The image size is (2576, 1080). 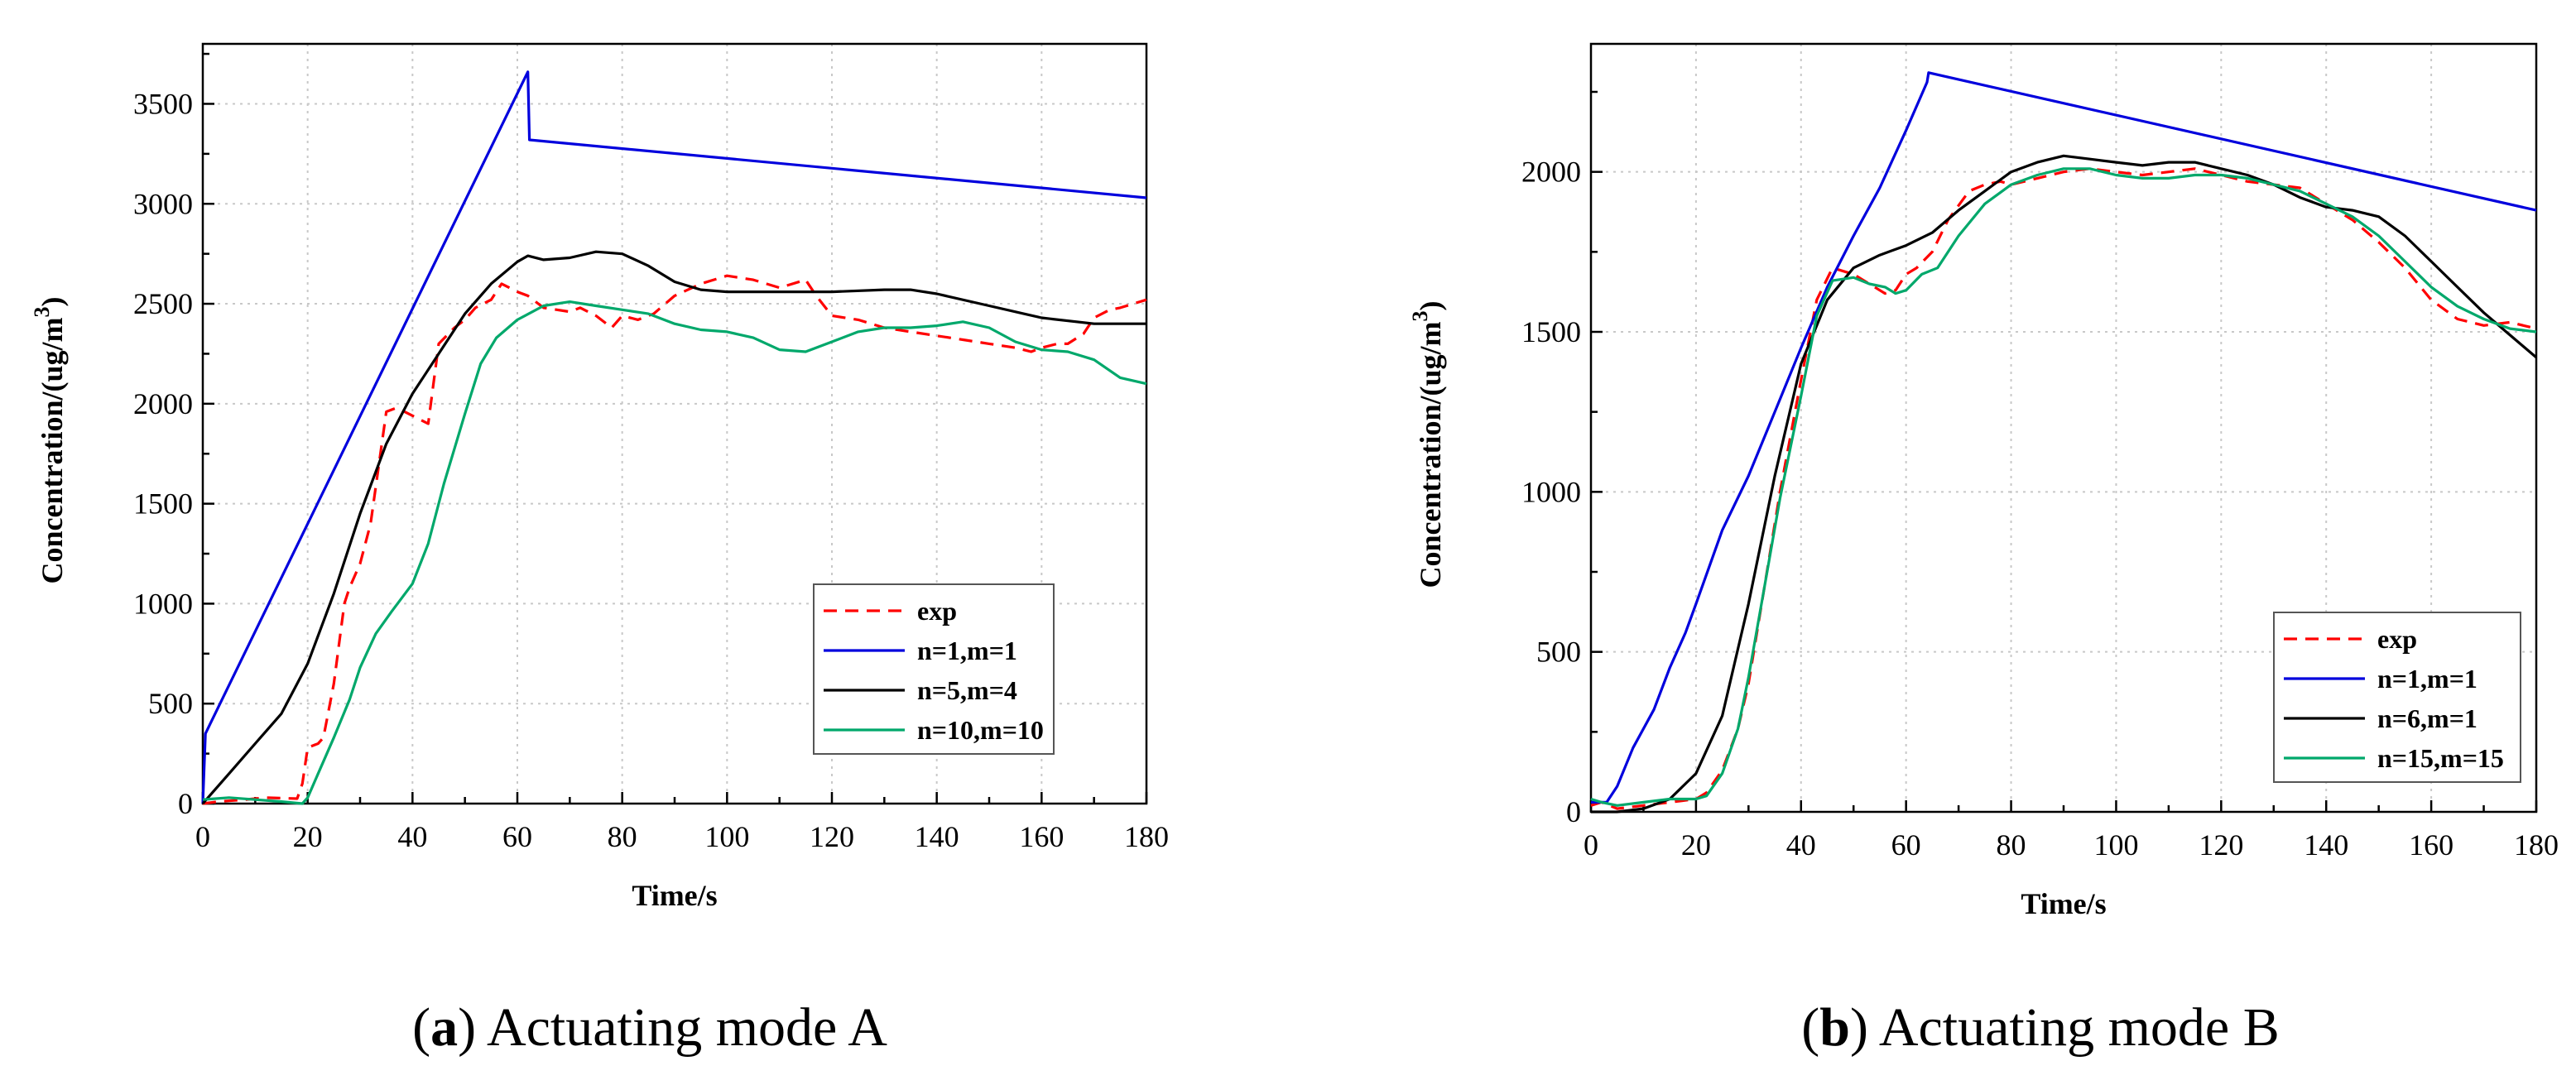 What do you see at coordinates (163, 303) in the screenshot?
I see `y-tick-label: 2500` at bounding box center [163, 303].